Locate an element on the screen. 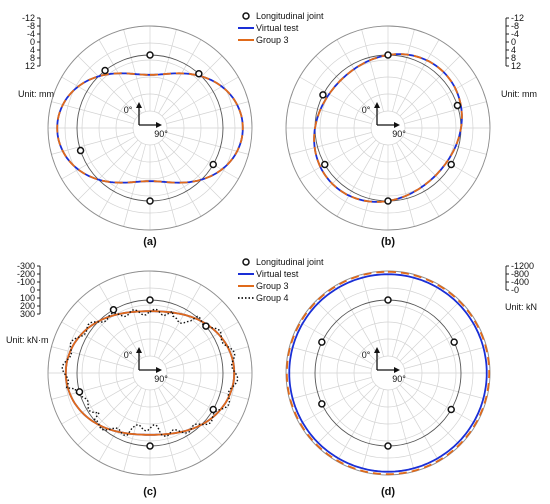 The height and width of the screenshot is (504, 550). panel-c-series is located at coordinates (150, 373).